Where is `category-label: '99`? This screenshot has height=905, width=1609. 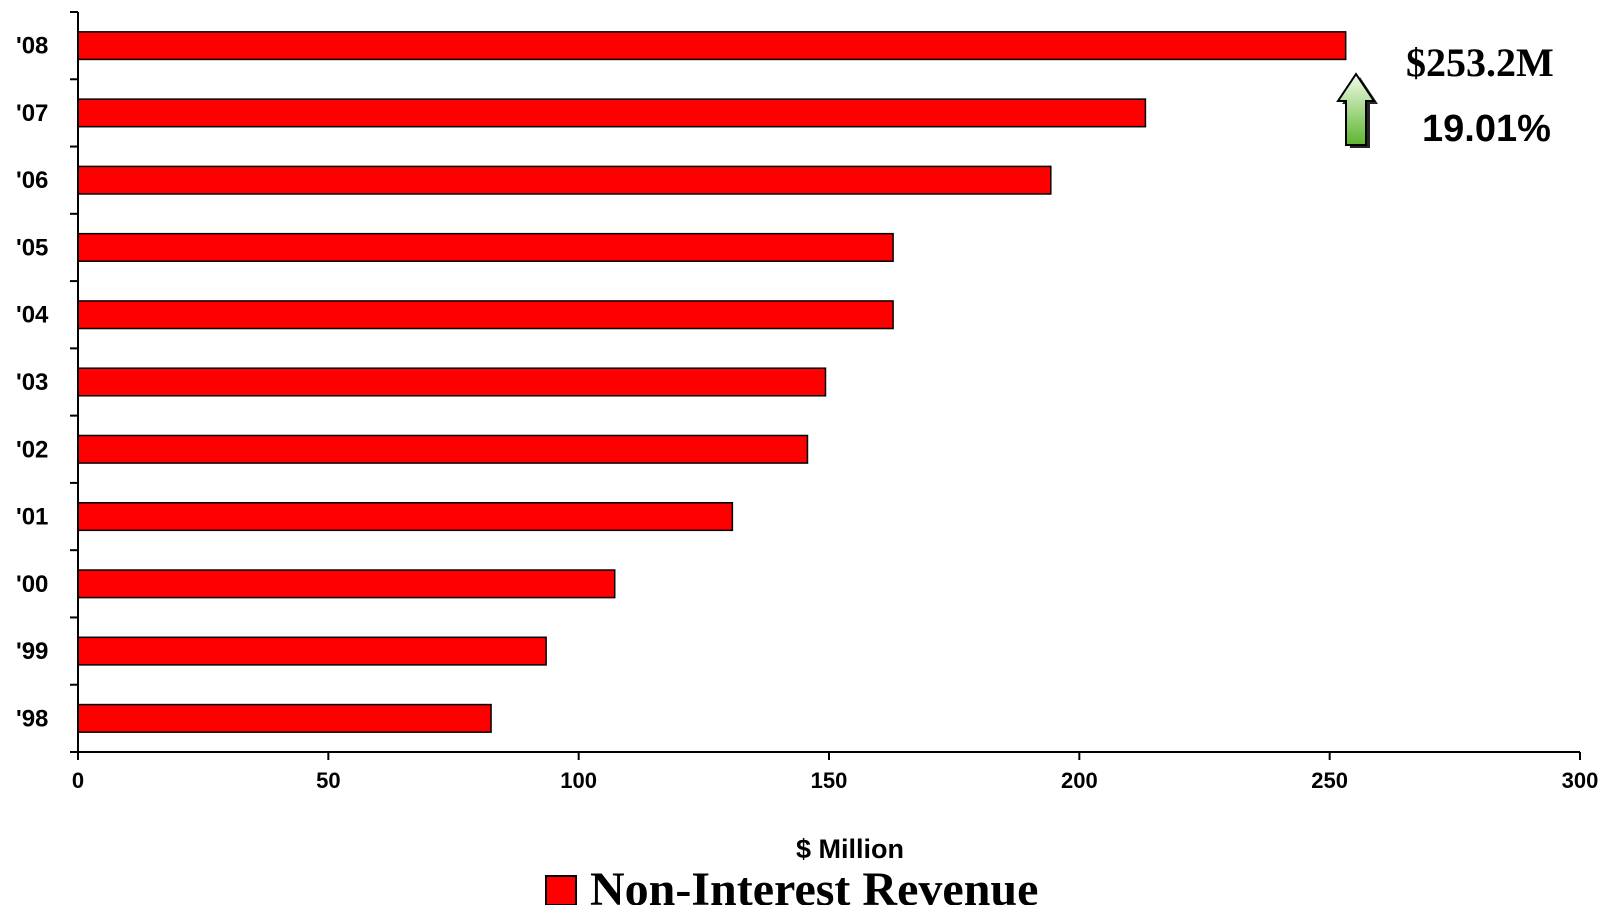
category-label: '99 is located at coordinates (32, 651).